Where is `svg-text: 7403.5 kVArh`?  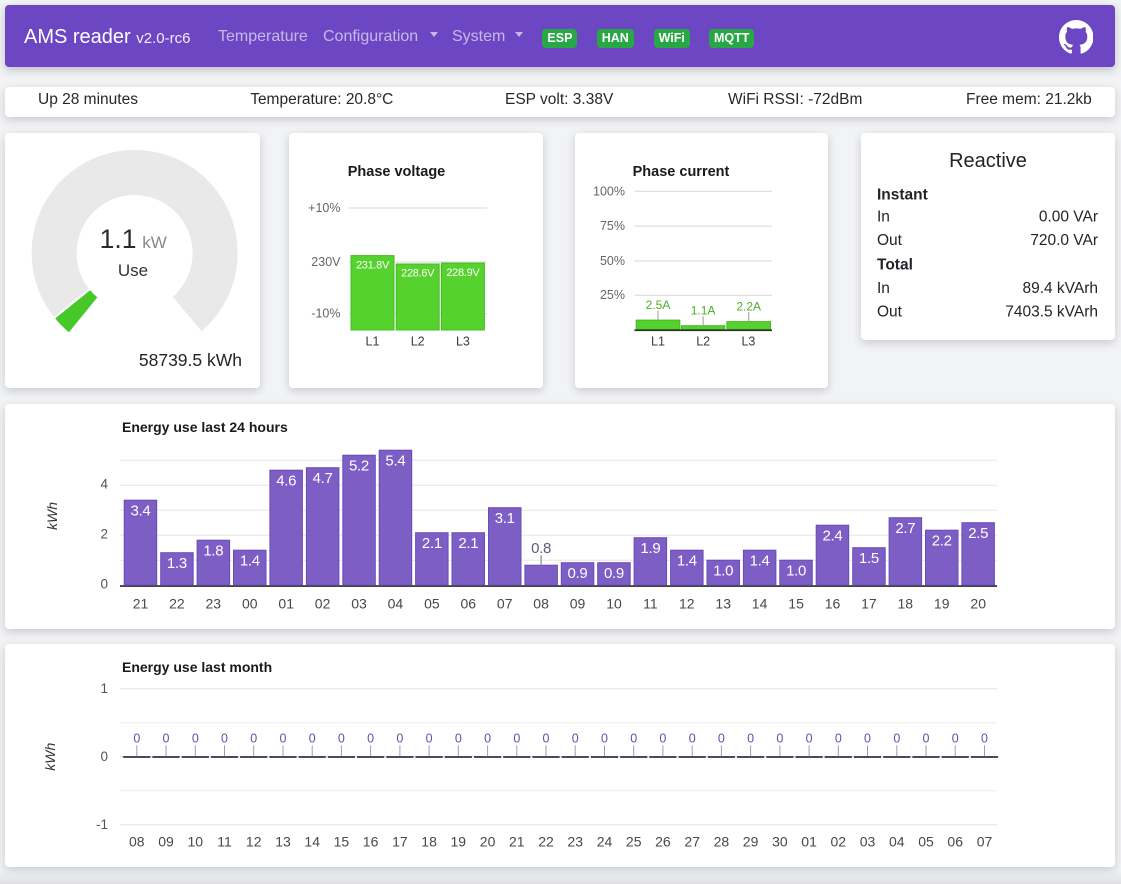
svg-text: 7403.5 kVArh is located at coordinates (1051, 311).